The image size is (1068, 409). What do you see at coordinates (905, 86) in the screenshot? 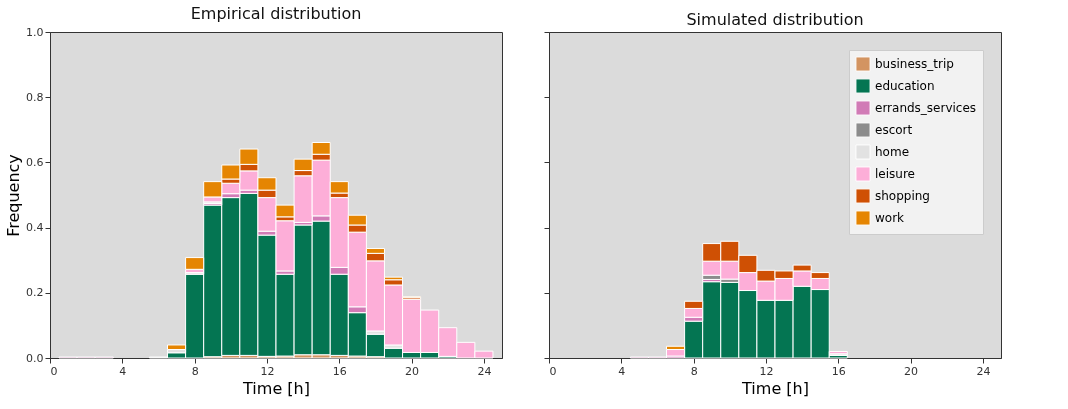
I see `legend-label: education` at bounding box center [905, 86].